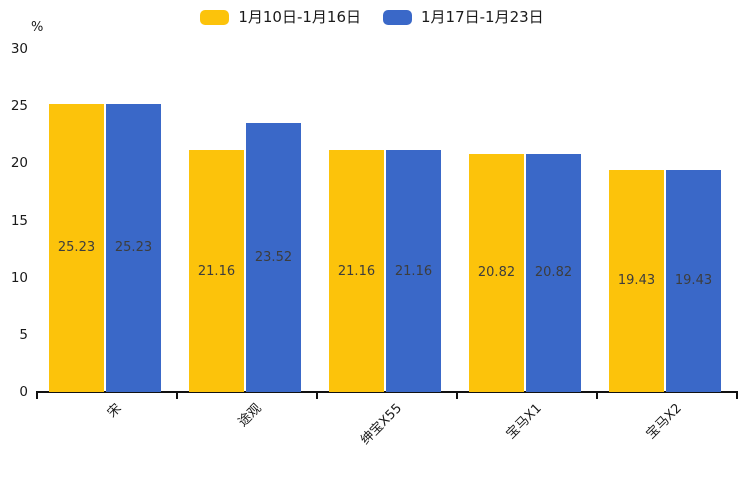 This screenshot has height=496, width=744. Describe the element at coordinates (19, 106) in the screenshot. I see `y-axis-tick-label: 25` at that location.